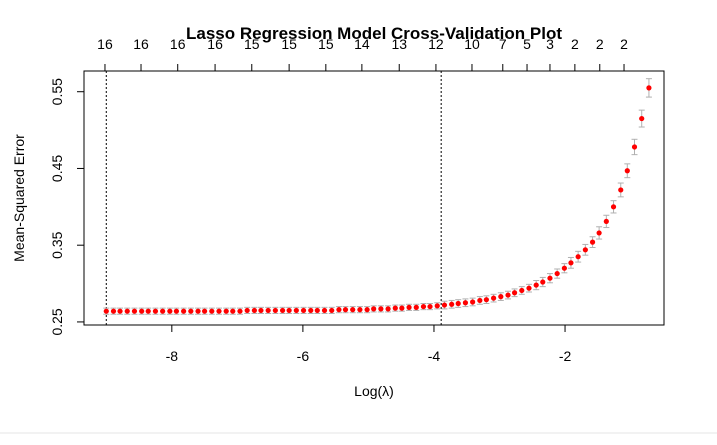 This screenshot has width=717, height=445. Describe the element at coordinates (57, 244) in the screenshot. I see `y-tick-label: 0.35` at that location.